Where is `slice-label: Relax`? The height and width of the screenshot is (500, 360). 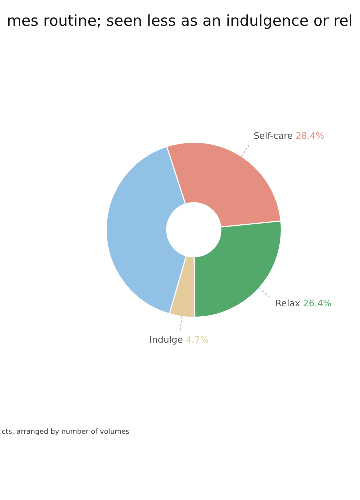
slice-label: Relax is located at coordinates (290, 305).